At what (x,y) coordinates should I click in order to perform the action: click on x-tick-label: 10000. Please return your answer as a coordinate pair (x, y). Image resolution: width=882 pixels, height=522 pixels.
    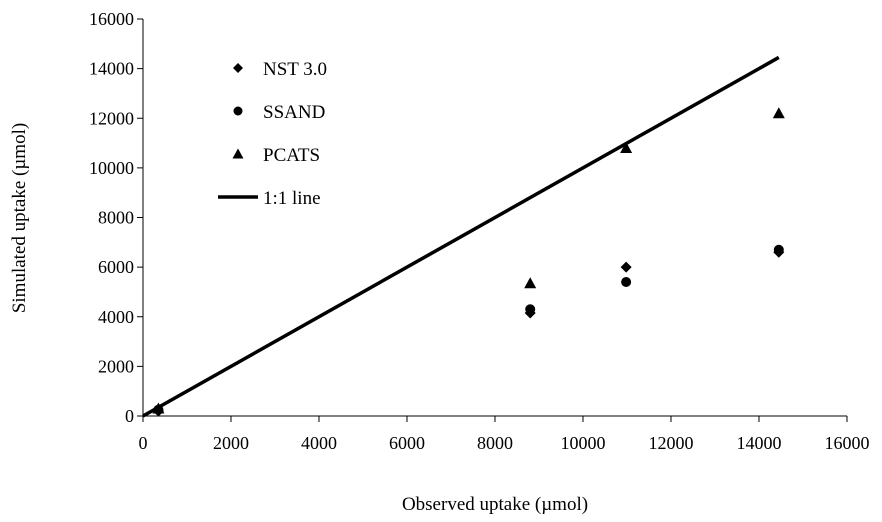
    Looking at the image, I should click on (583, 443).